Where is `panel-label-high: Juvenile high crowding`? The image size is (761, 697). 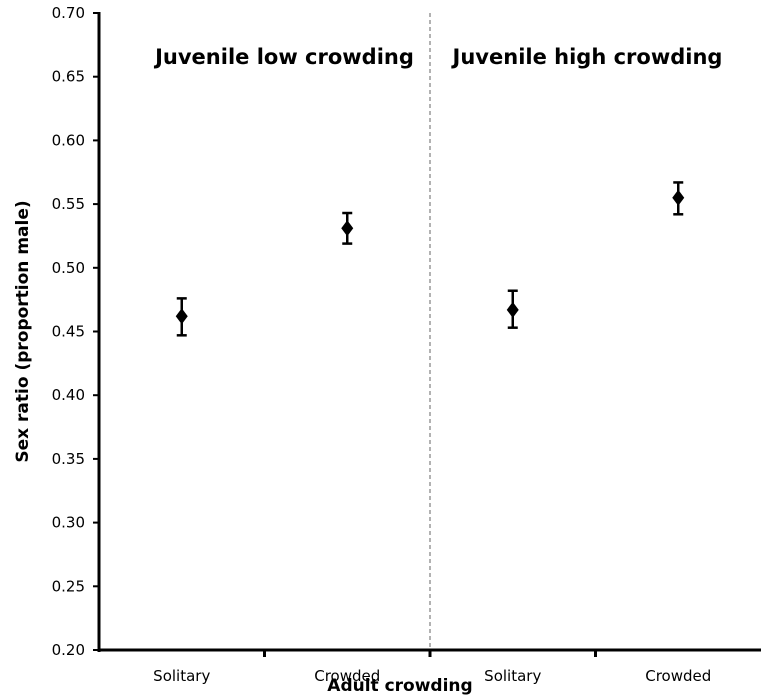
panel-label-high: Juvenile high crowding is located at coordinates (587, 57).